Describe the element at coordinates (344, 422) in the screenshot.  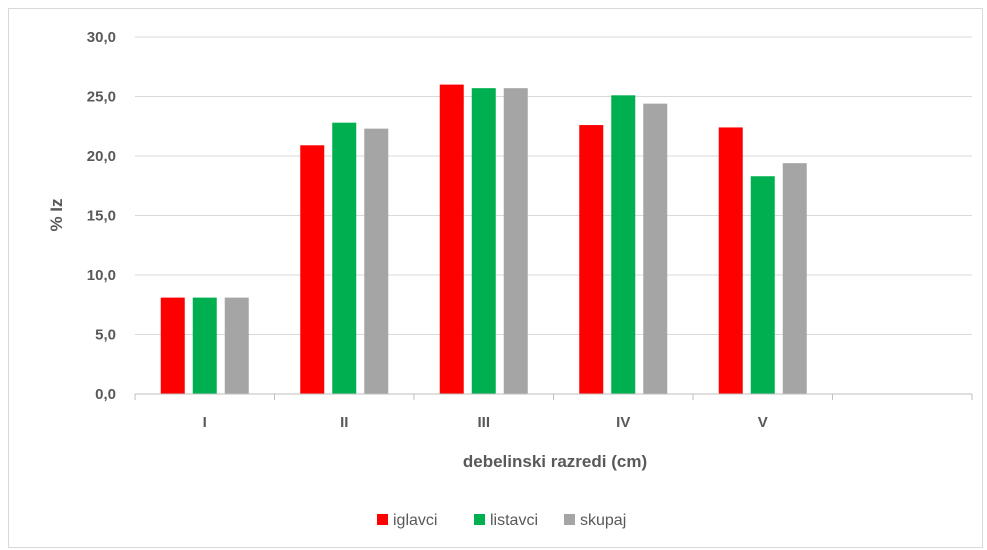
I see `x-tick-label: II` at that location.